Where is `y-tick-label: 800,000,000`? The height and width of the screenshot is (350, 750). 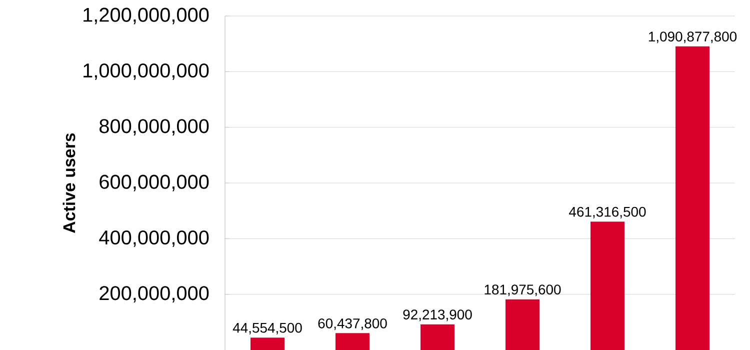
y-tick-label: 800,000,000 is located at coordinates (154, 127).